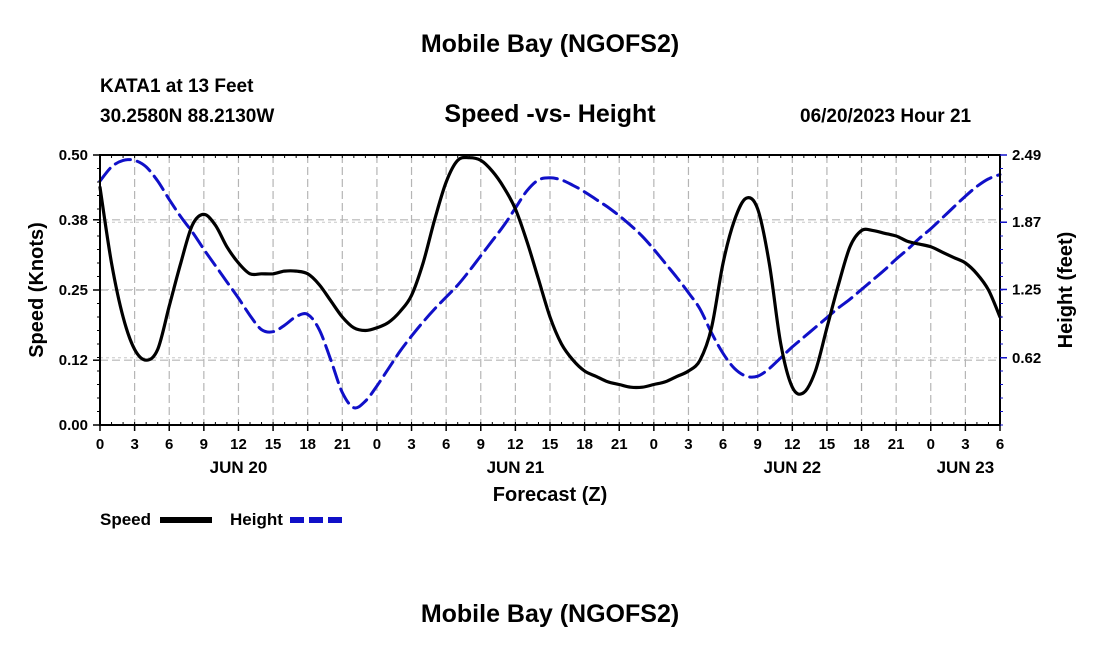  I want to click on station-label: KATA1 at 13 Feet, so click(177, 86).